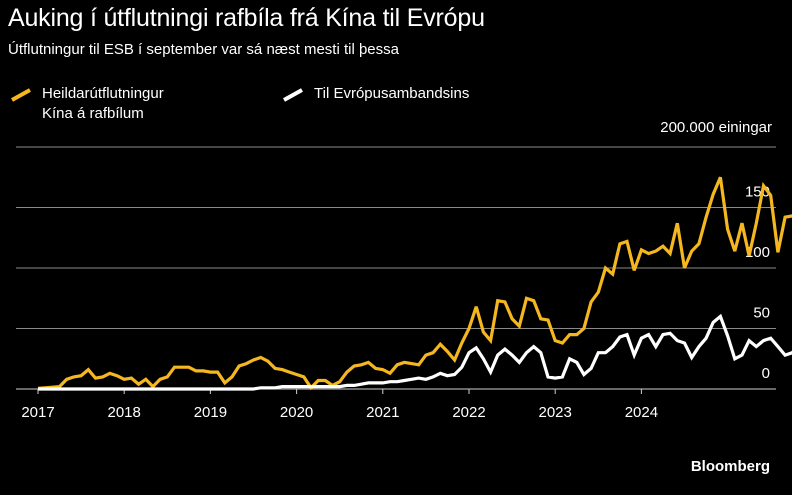  What do you see at coordinates (468, 412) in the screenshot?
I see `x-tick-label: 2022` at bounding box center [468, 412].